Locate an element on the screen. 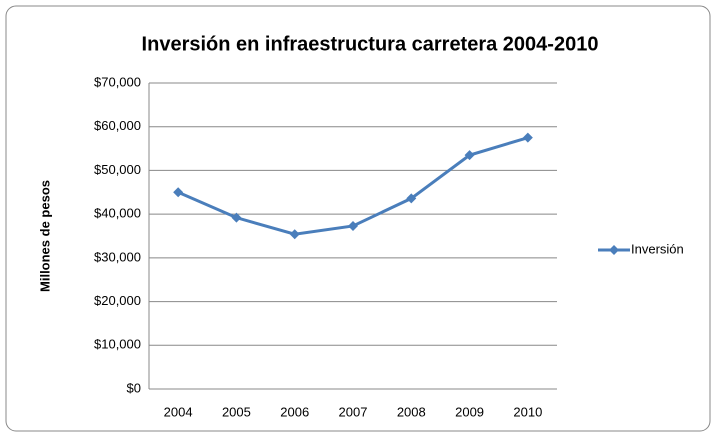 Image resolution: width=716 pixels, height=437 pixels. y-tick-label: $0 is located at coordinates (134, 387).